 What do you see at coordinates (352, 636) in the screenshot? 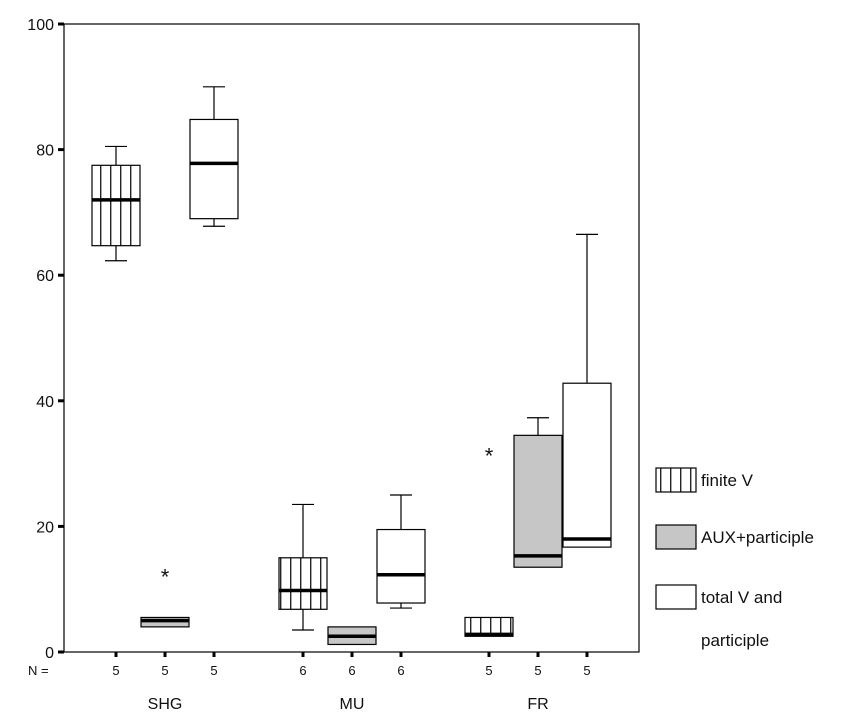
I see `box-aux-participle-mu` at bounding box center [352, 636].